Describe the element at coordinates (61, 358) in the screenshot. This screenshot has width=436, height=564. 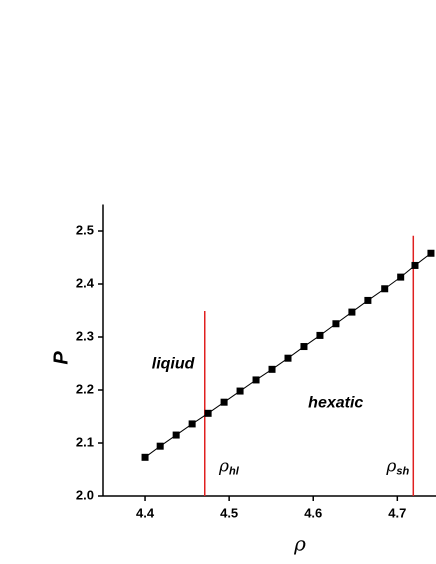
I see `y-axis-label: P` at that location.